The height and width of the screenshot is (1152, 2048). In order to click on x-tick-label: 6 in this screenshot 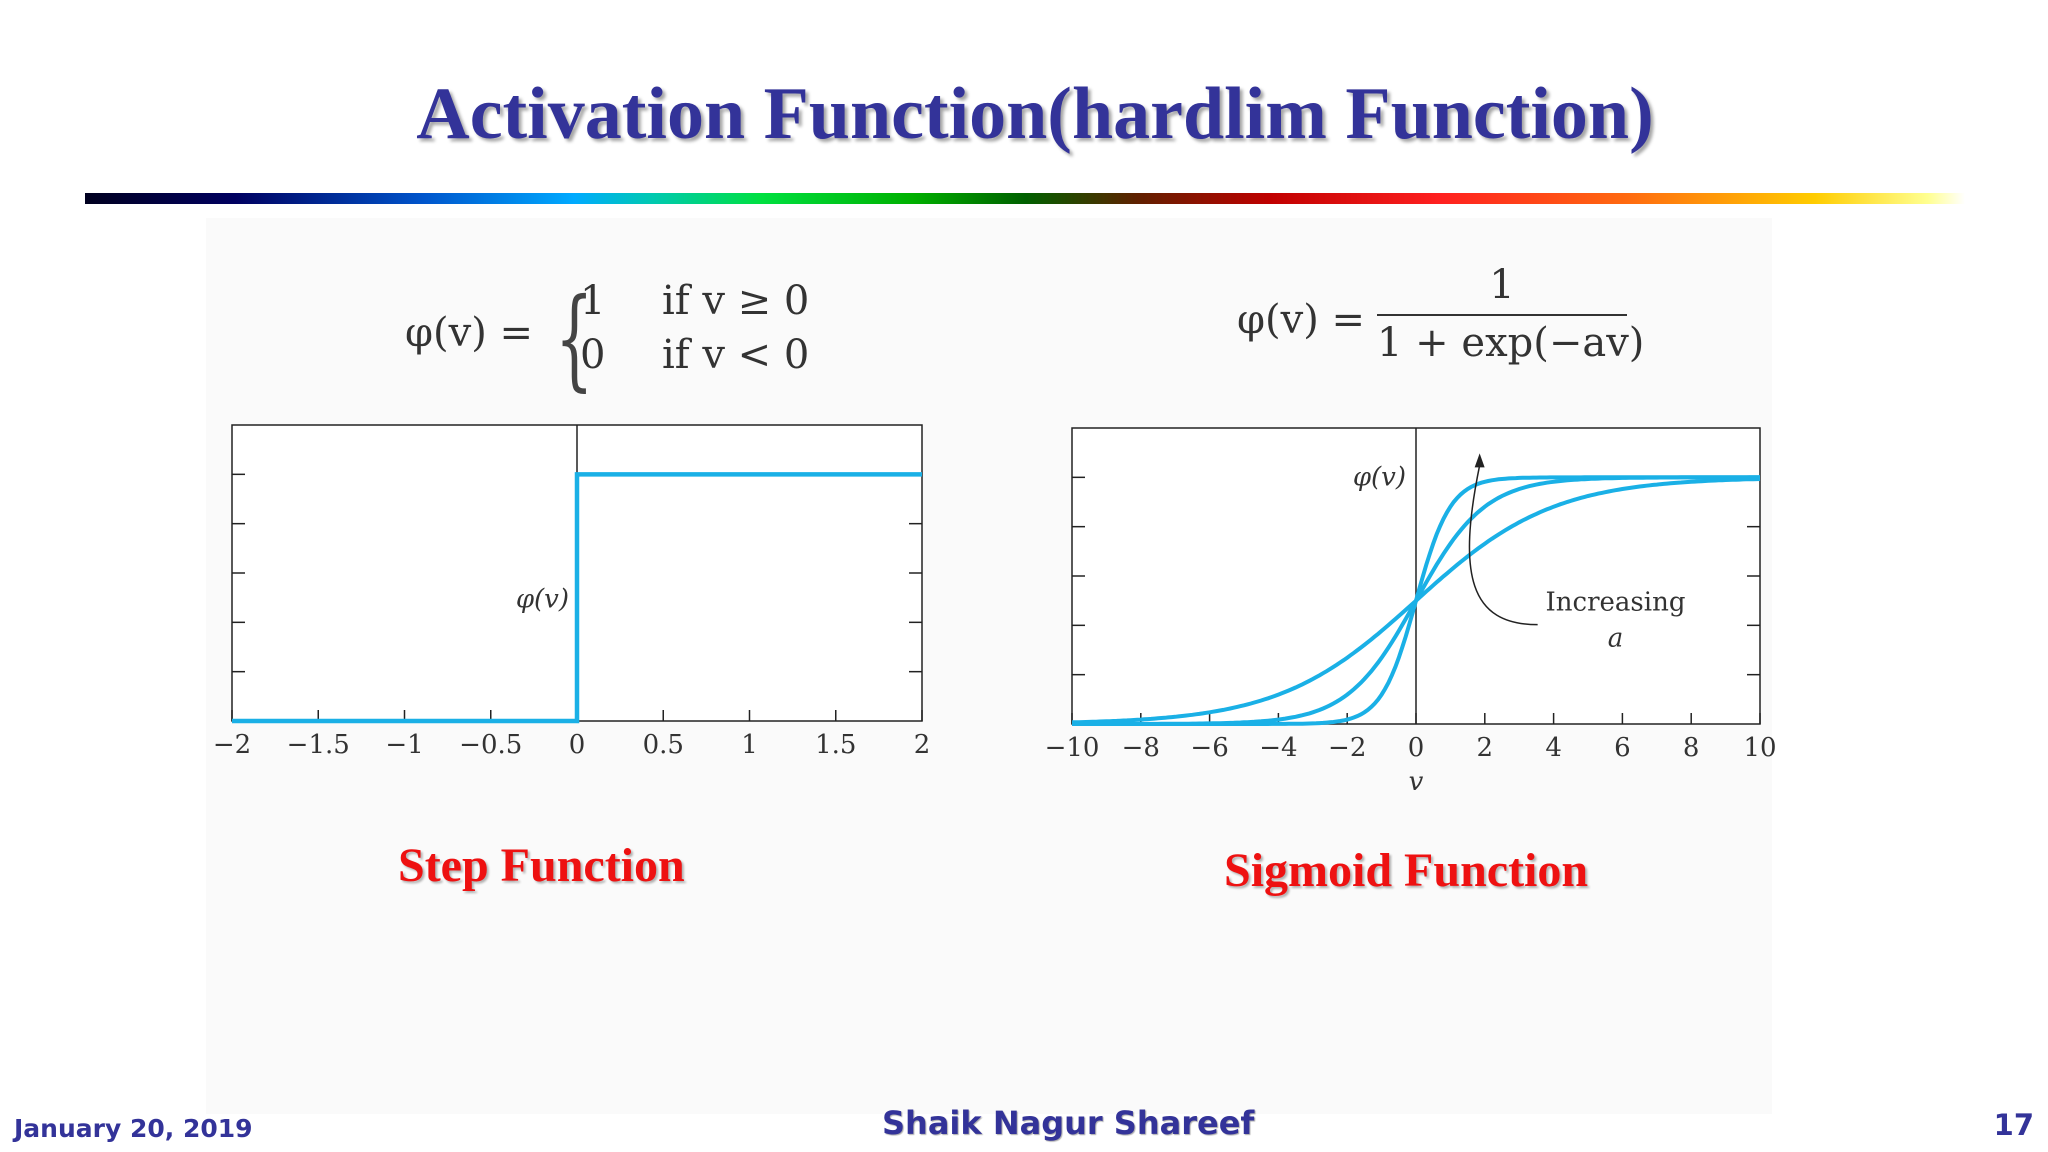, I will do `click(1622, 748)`.